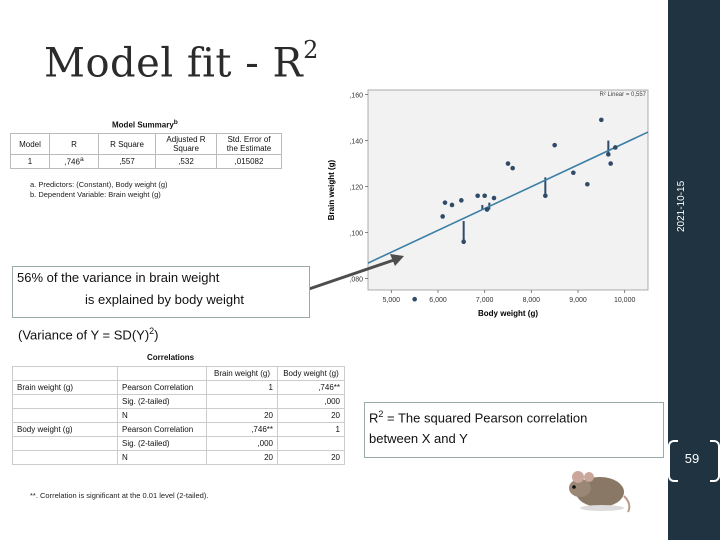 The height and width of the screenshot is (540, 720). Describe the element at coordinates (694, 270) in the screenshot. I see `sidebar-bar` at that location.